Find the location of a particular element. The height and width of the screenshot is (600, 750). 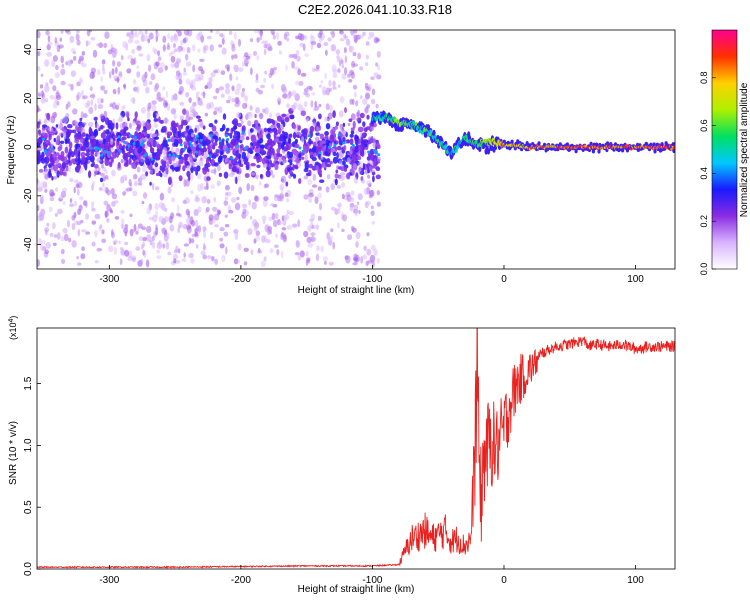

y-tick-label: 1.5 is located at coordinates (28, 383).